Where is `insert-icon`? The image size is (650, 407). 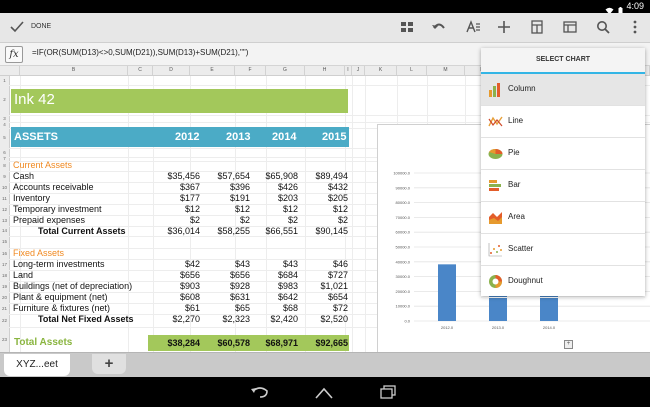 insert-icon is located at coordinates (504, 27).